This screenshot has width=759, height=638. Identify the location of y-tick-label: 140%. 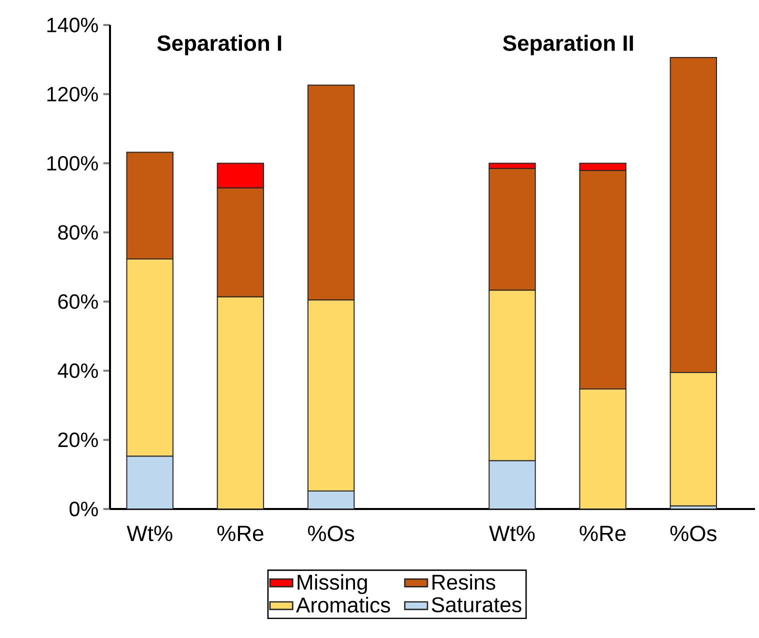
(72, 25).